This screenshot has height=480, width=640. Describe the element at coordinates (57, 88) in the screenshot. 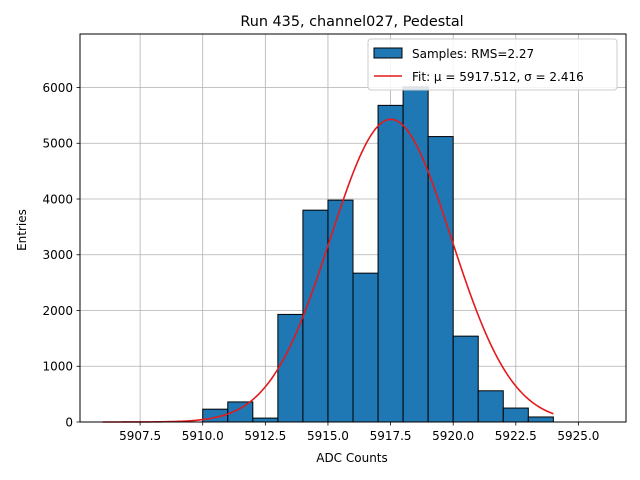

I see `y-tick-label: 6000` at that location.